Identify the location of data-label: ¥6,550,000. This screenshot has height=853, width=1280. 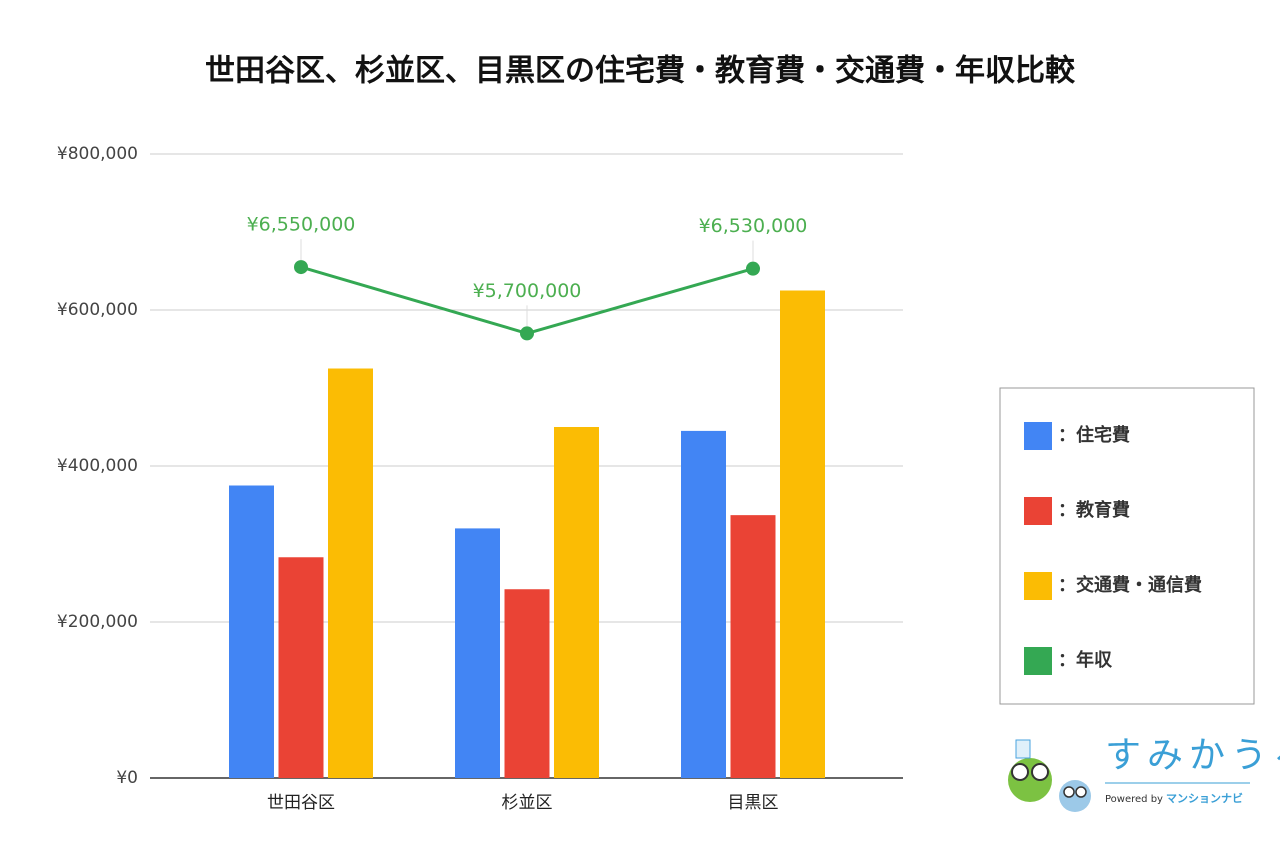
(301, 225).